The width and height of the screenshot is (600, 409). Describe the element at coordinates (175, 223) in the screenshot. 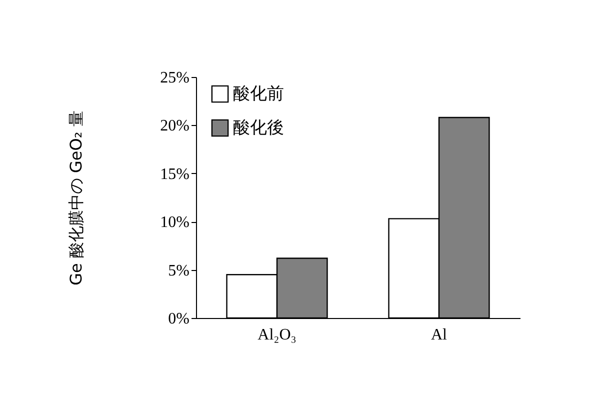

I see `y-tick-label: 10%` at that location.